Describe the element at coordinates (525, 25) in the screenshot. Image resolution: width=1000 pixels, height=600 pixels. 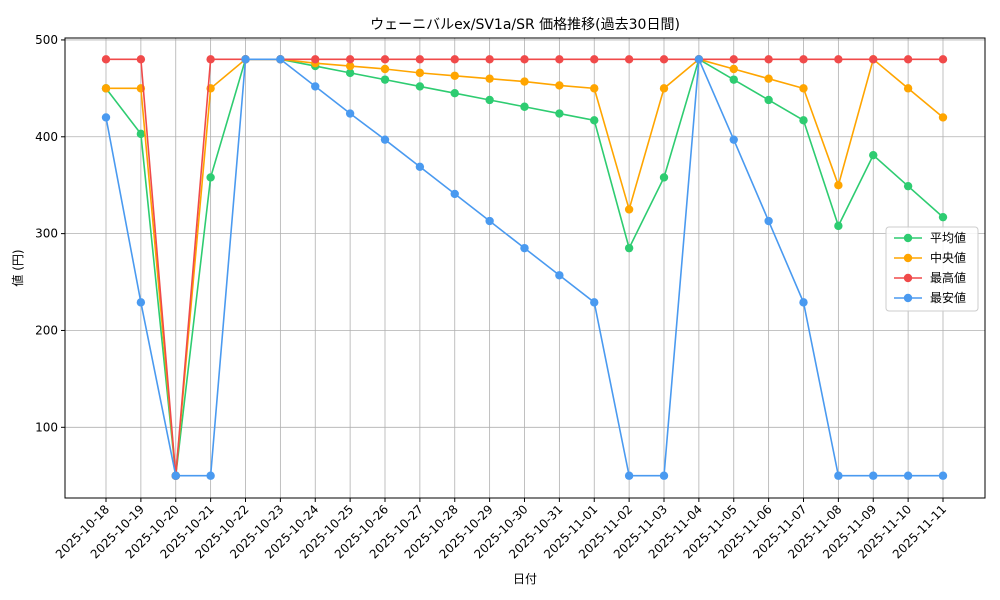
I see `chart-title: ウェーニバルex/SV1a/SR 価格推移(過去30日間)` at that location.